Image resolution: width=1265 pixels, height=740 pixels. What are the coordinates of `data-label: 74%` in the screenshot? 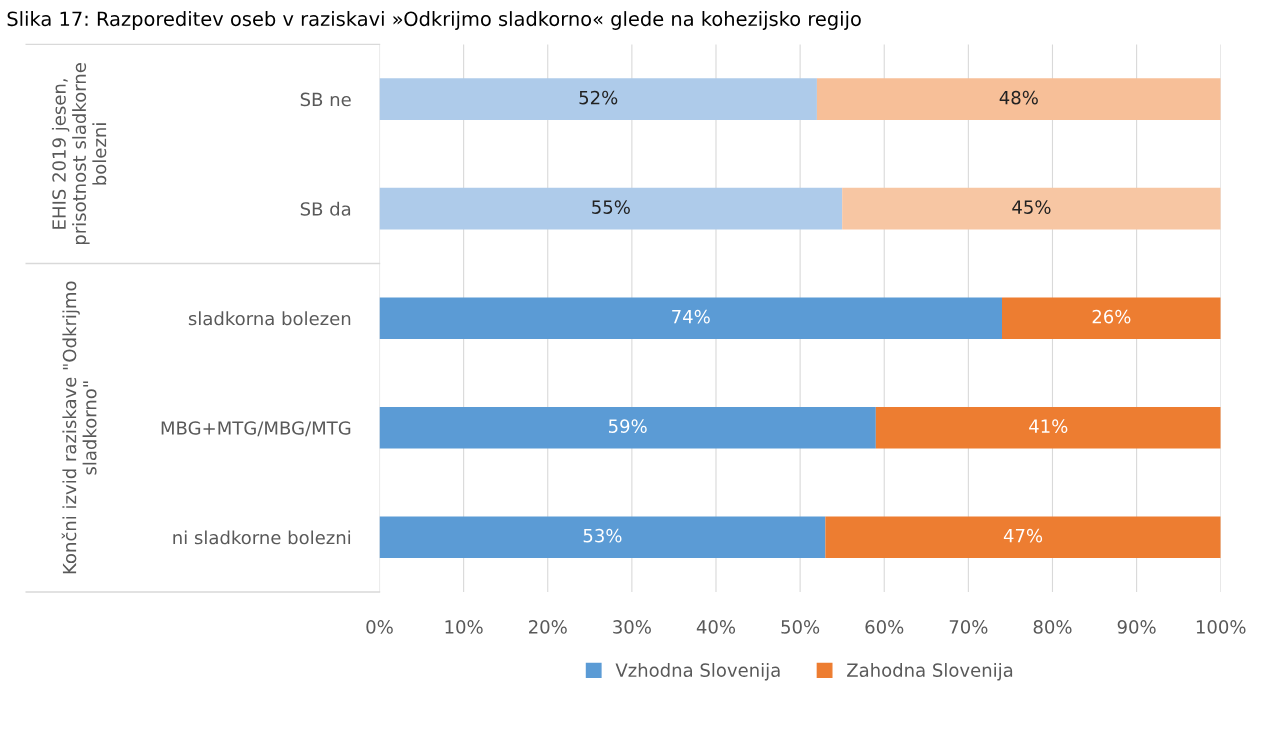 It's located at (691, 316).